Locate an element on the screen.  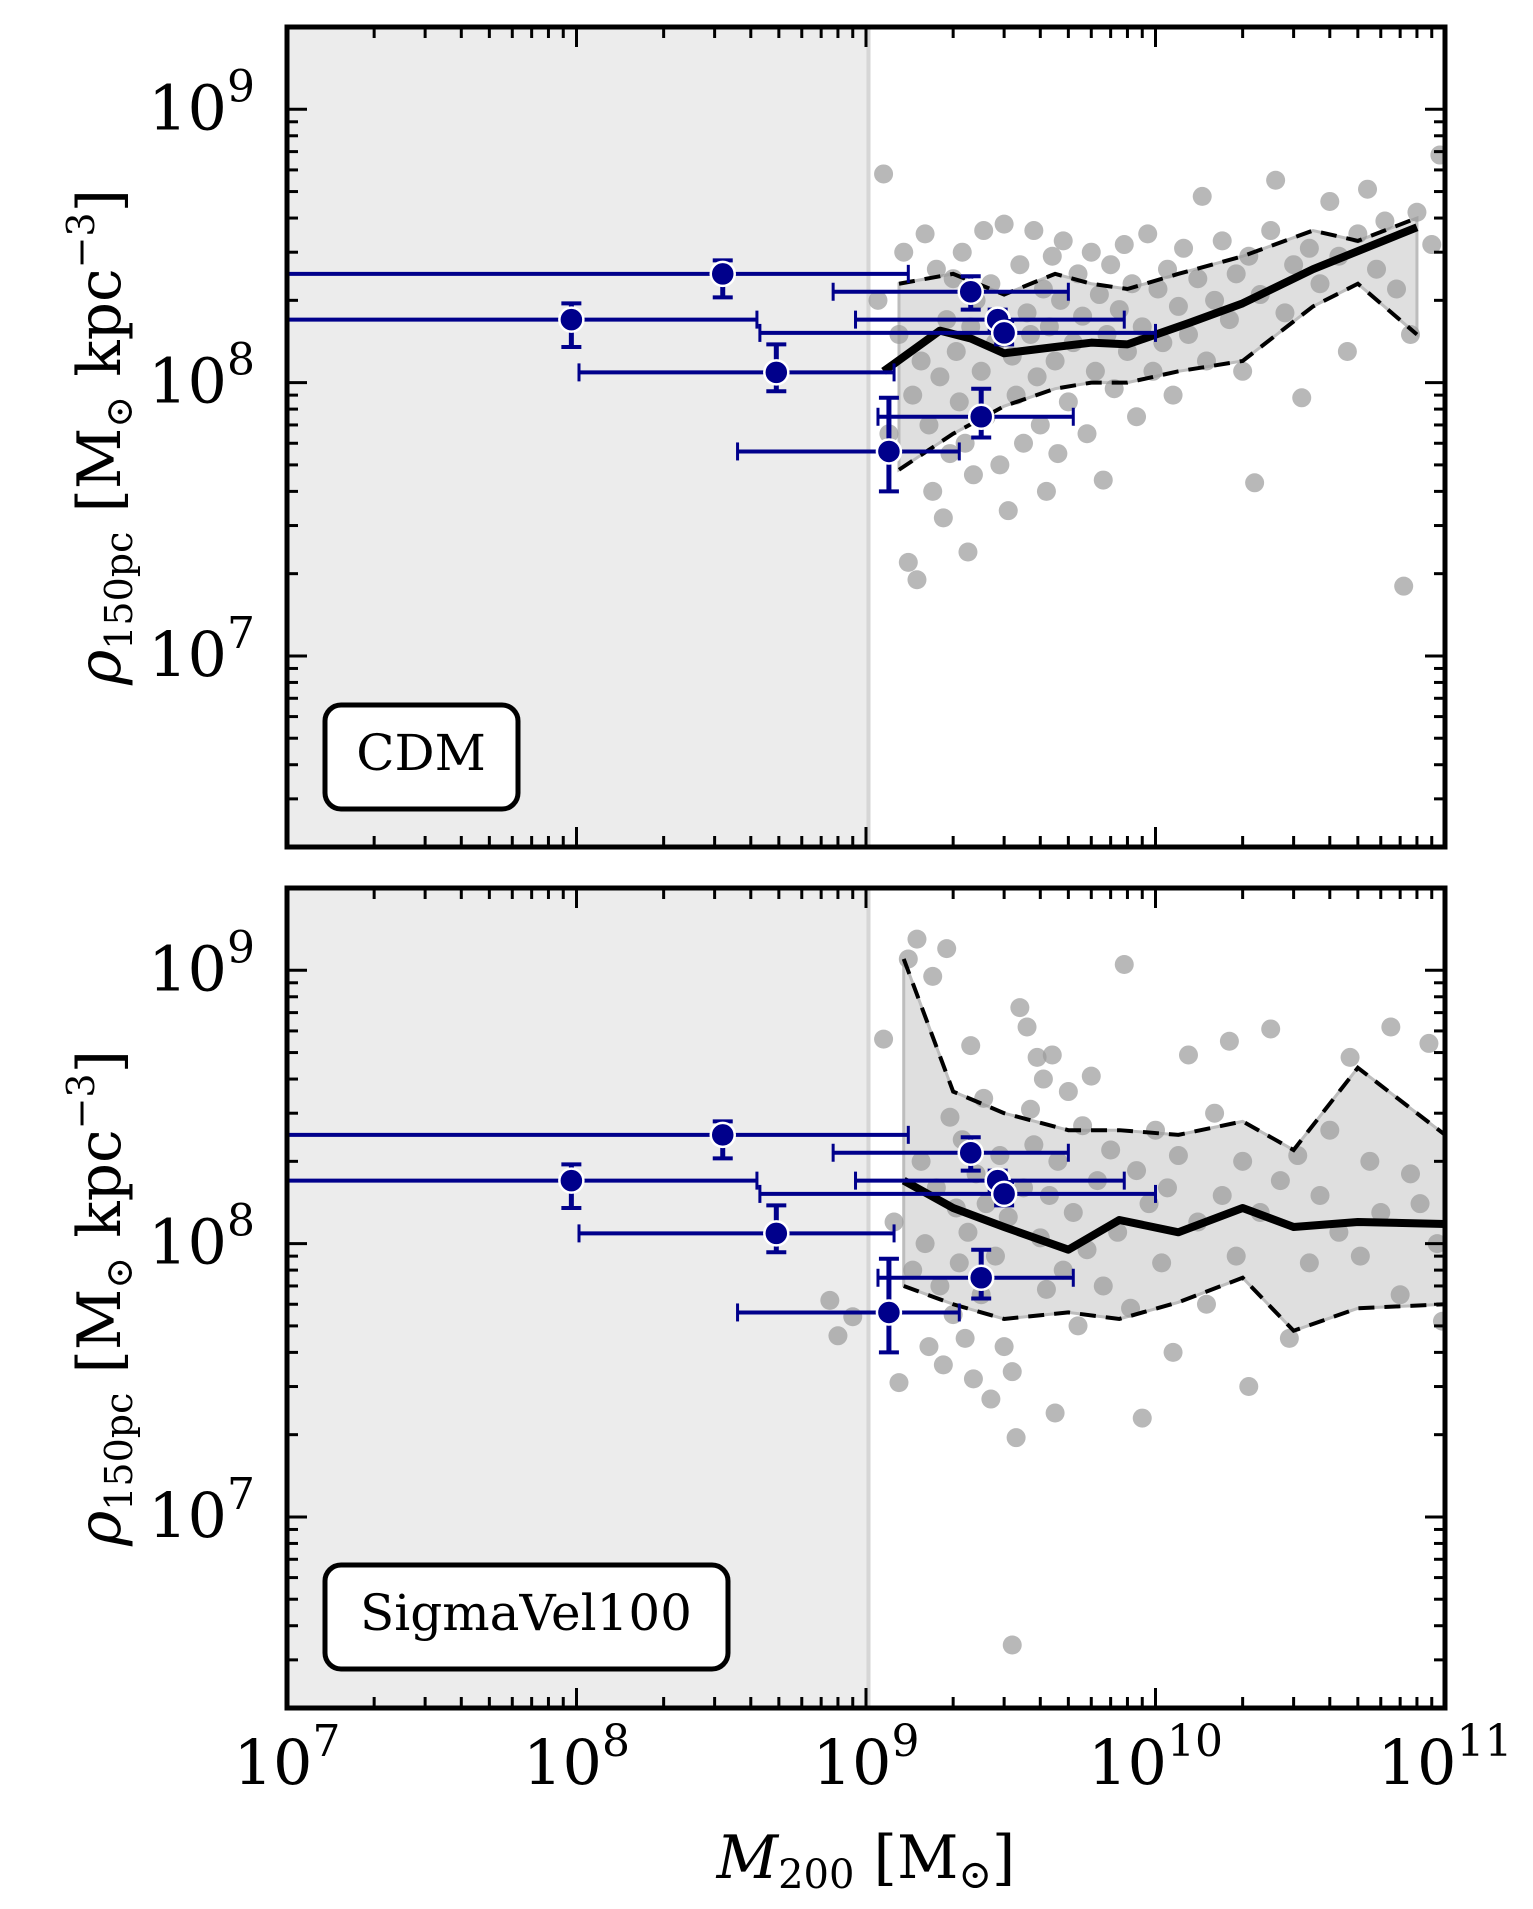
panel-label-box: CDM is located at coordinates (421, 757).